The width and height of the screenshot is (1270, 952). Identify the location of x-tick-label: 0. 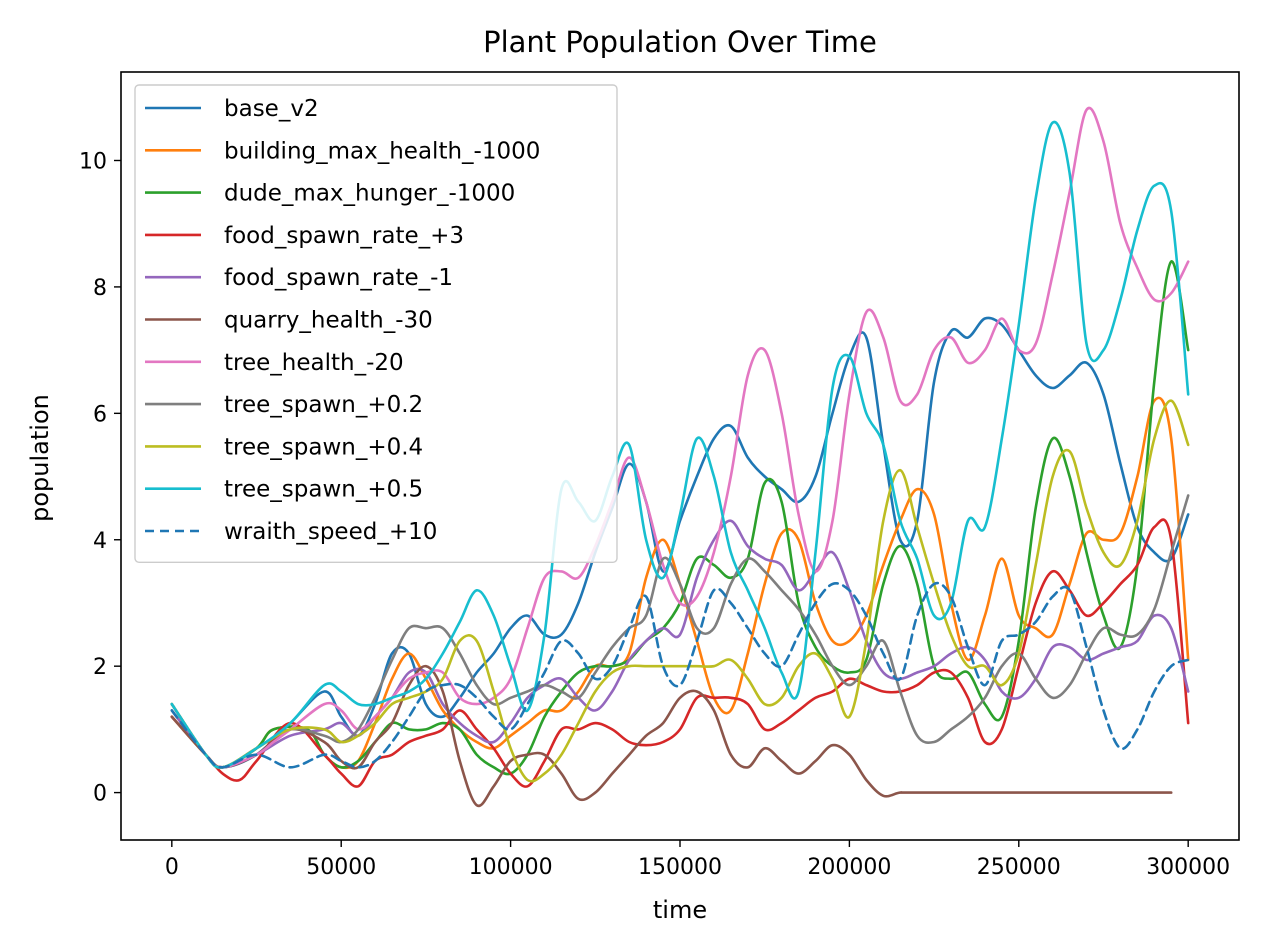
(172, 867).